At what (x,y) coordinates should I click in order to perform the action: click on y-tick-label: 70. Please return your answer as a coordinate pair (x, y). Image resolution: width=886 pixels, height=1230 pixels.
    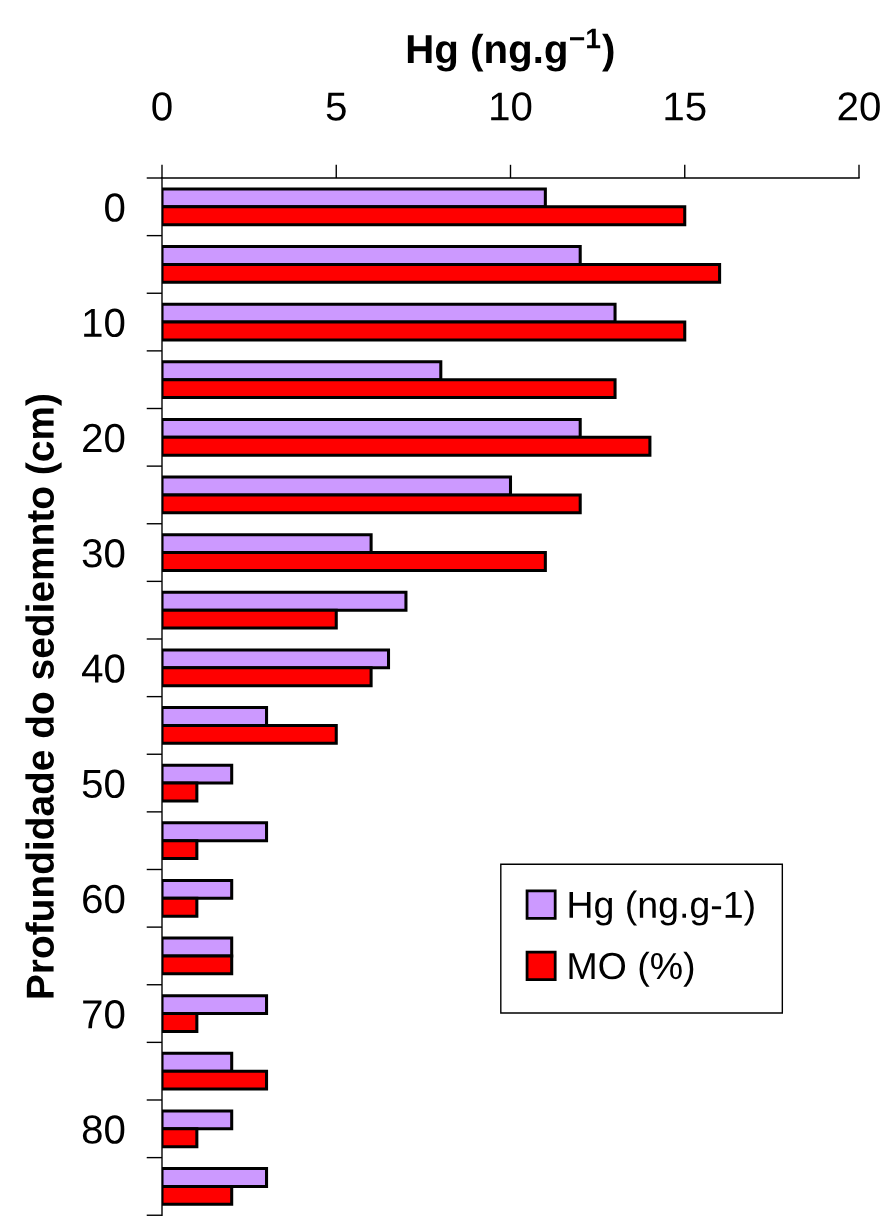
    Looking at the image, I should click on (104, 1014).